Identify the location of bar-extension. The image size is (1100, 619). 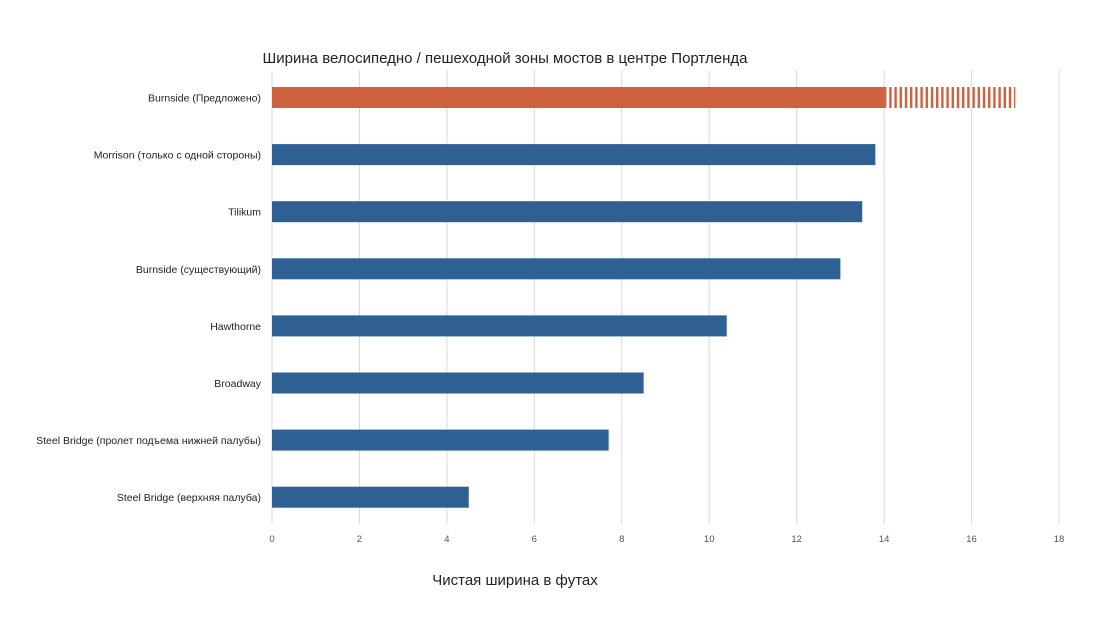
(950, 97).